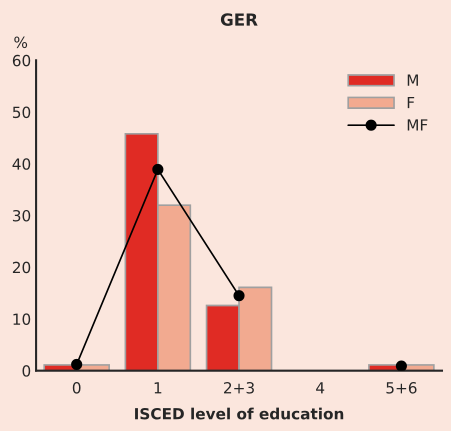  I want to click on legend-label: MF, so click(418, 125).